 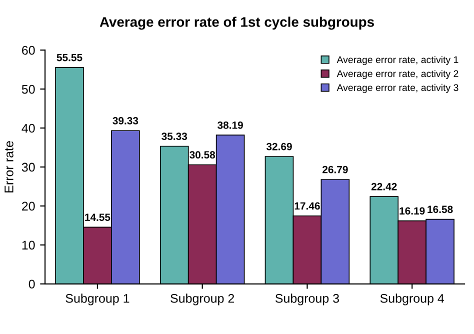 I want to click on y-tick-label: 40, so click(x=28, y=128).